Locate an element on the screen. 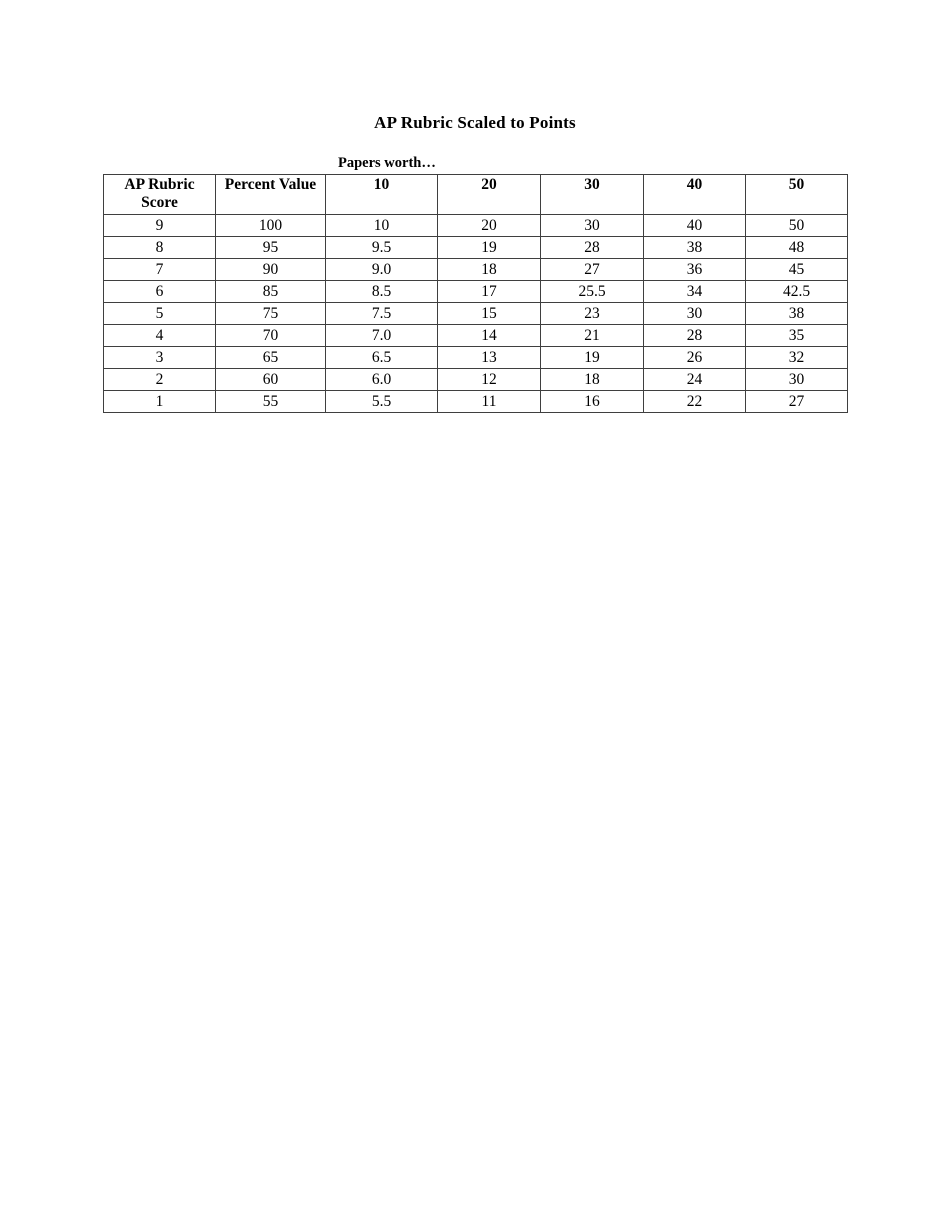 The width and height of the screenshot is (950, 1230). table-cell: 50 is located at coordinates (796, 225).